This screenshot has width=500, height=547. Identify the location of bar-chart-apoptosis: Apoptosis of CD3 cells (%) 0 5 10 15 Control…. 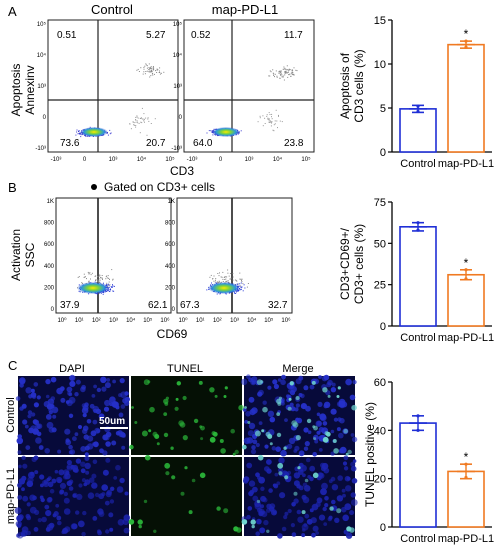
(416, 92).